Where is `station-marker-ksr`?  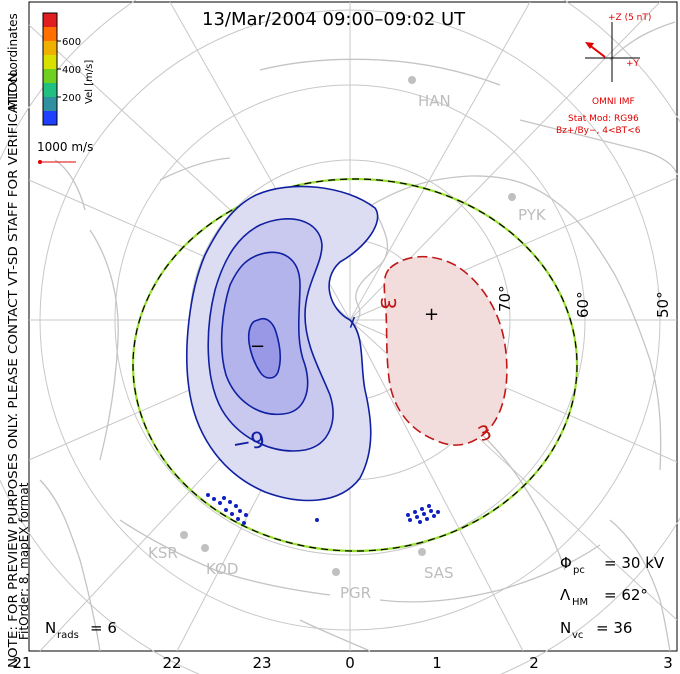 station-marker-ksr is located at coordinates (184, 535).